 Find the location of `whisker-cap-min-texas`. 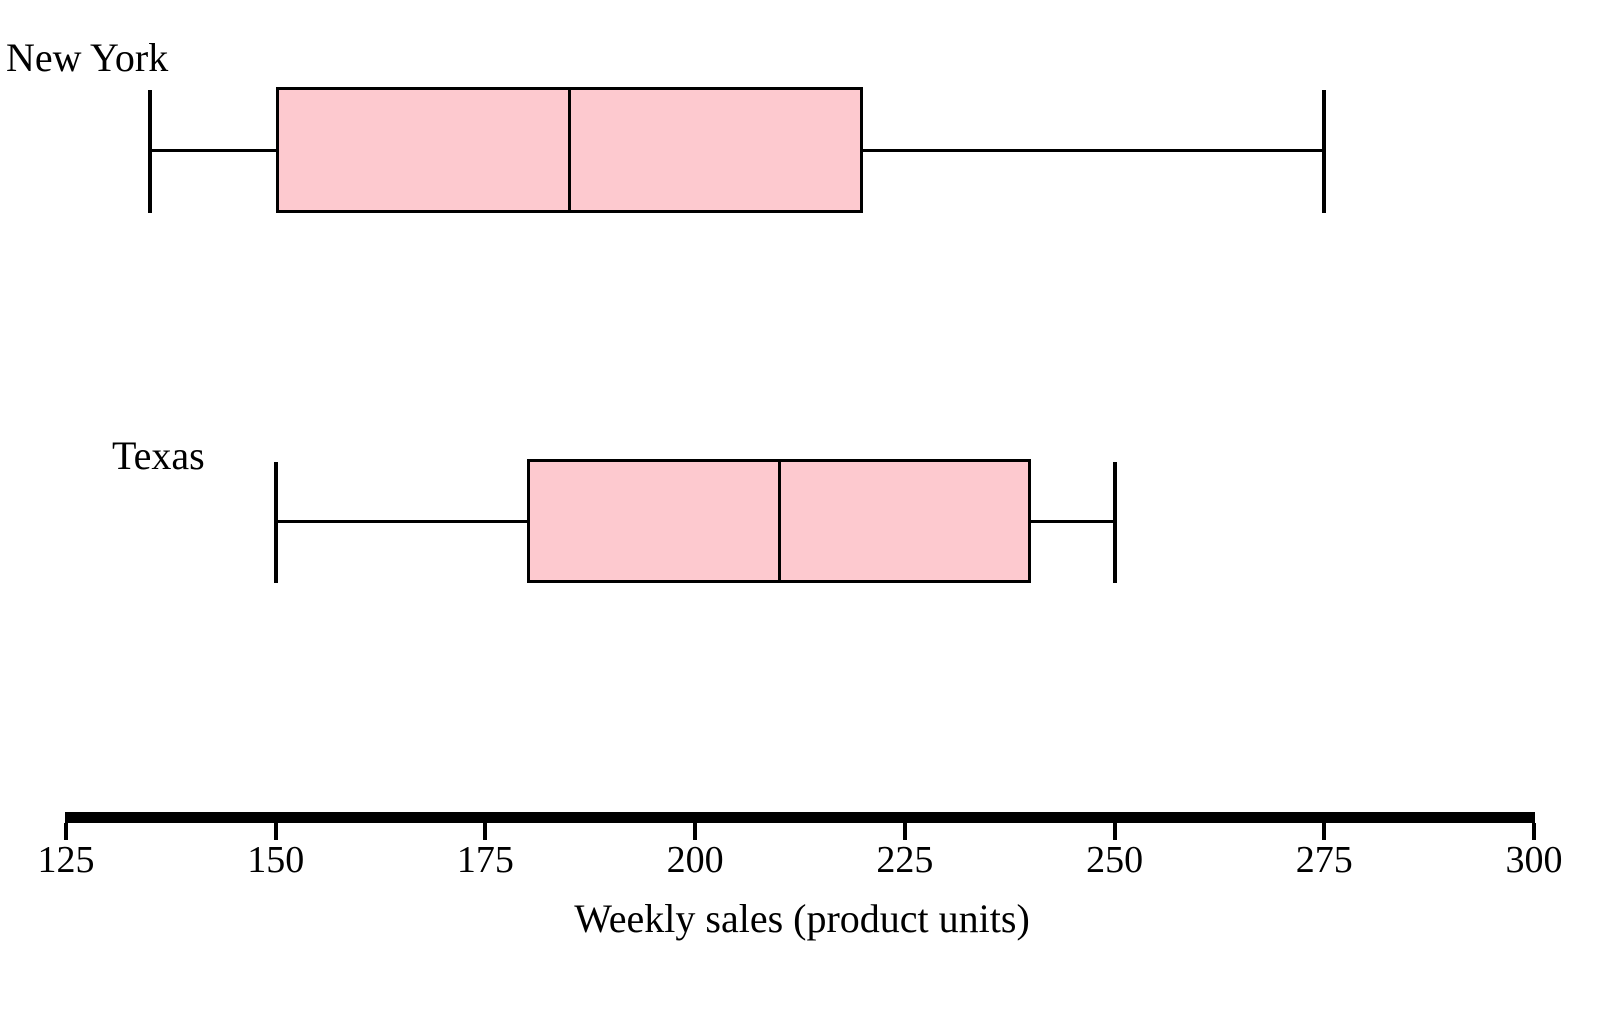

whisker-cap-min-texas is located at coordinates (275, 522).